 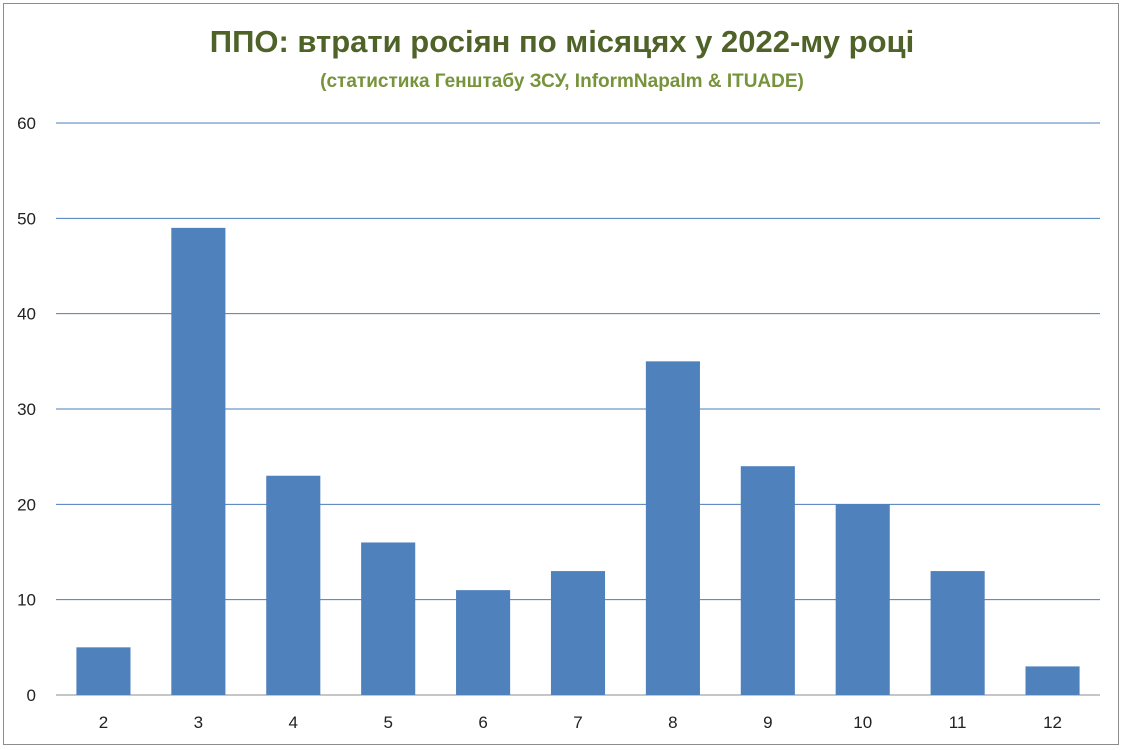 What do you see at coordinates (31, 695) in the screenshot?
I see `y-tick-label: 0` at bounding box center [31, 695].